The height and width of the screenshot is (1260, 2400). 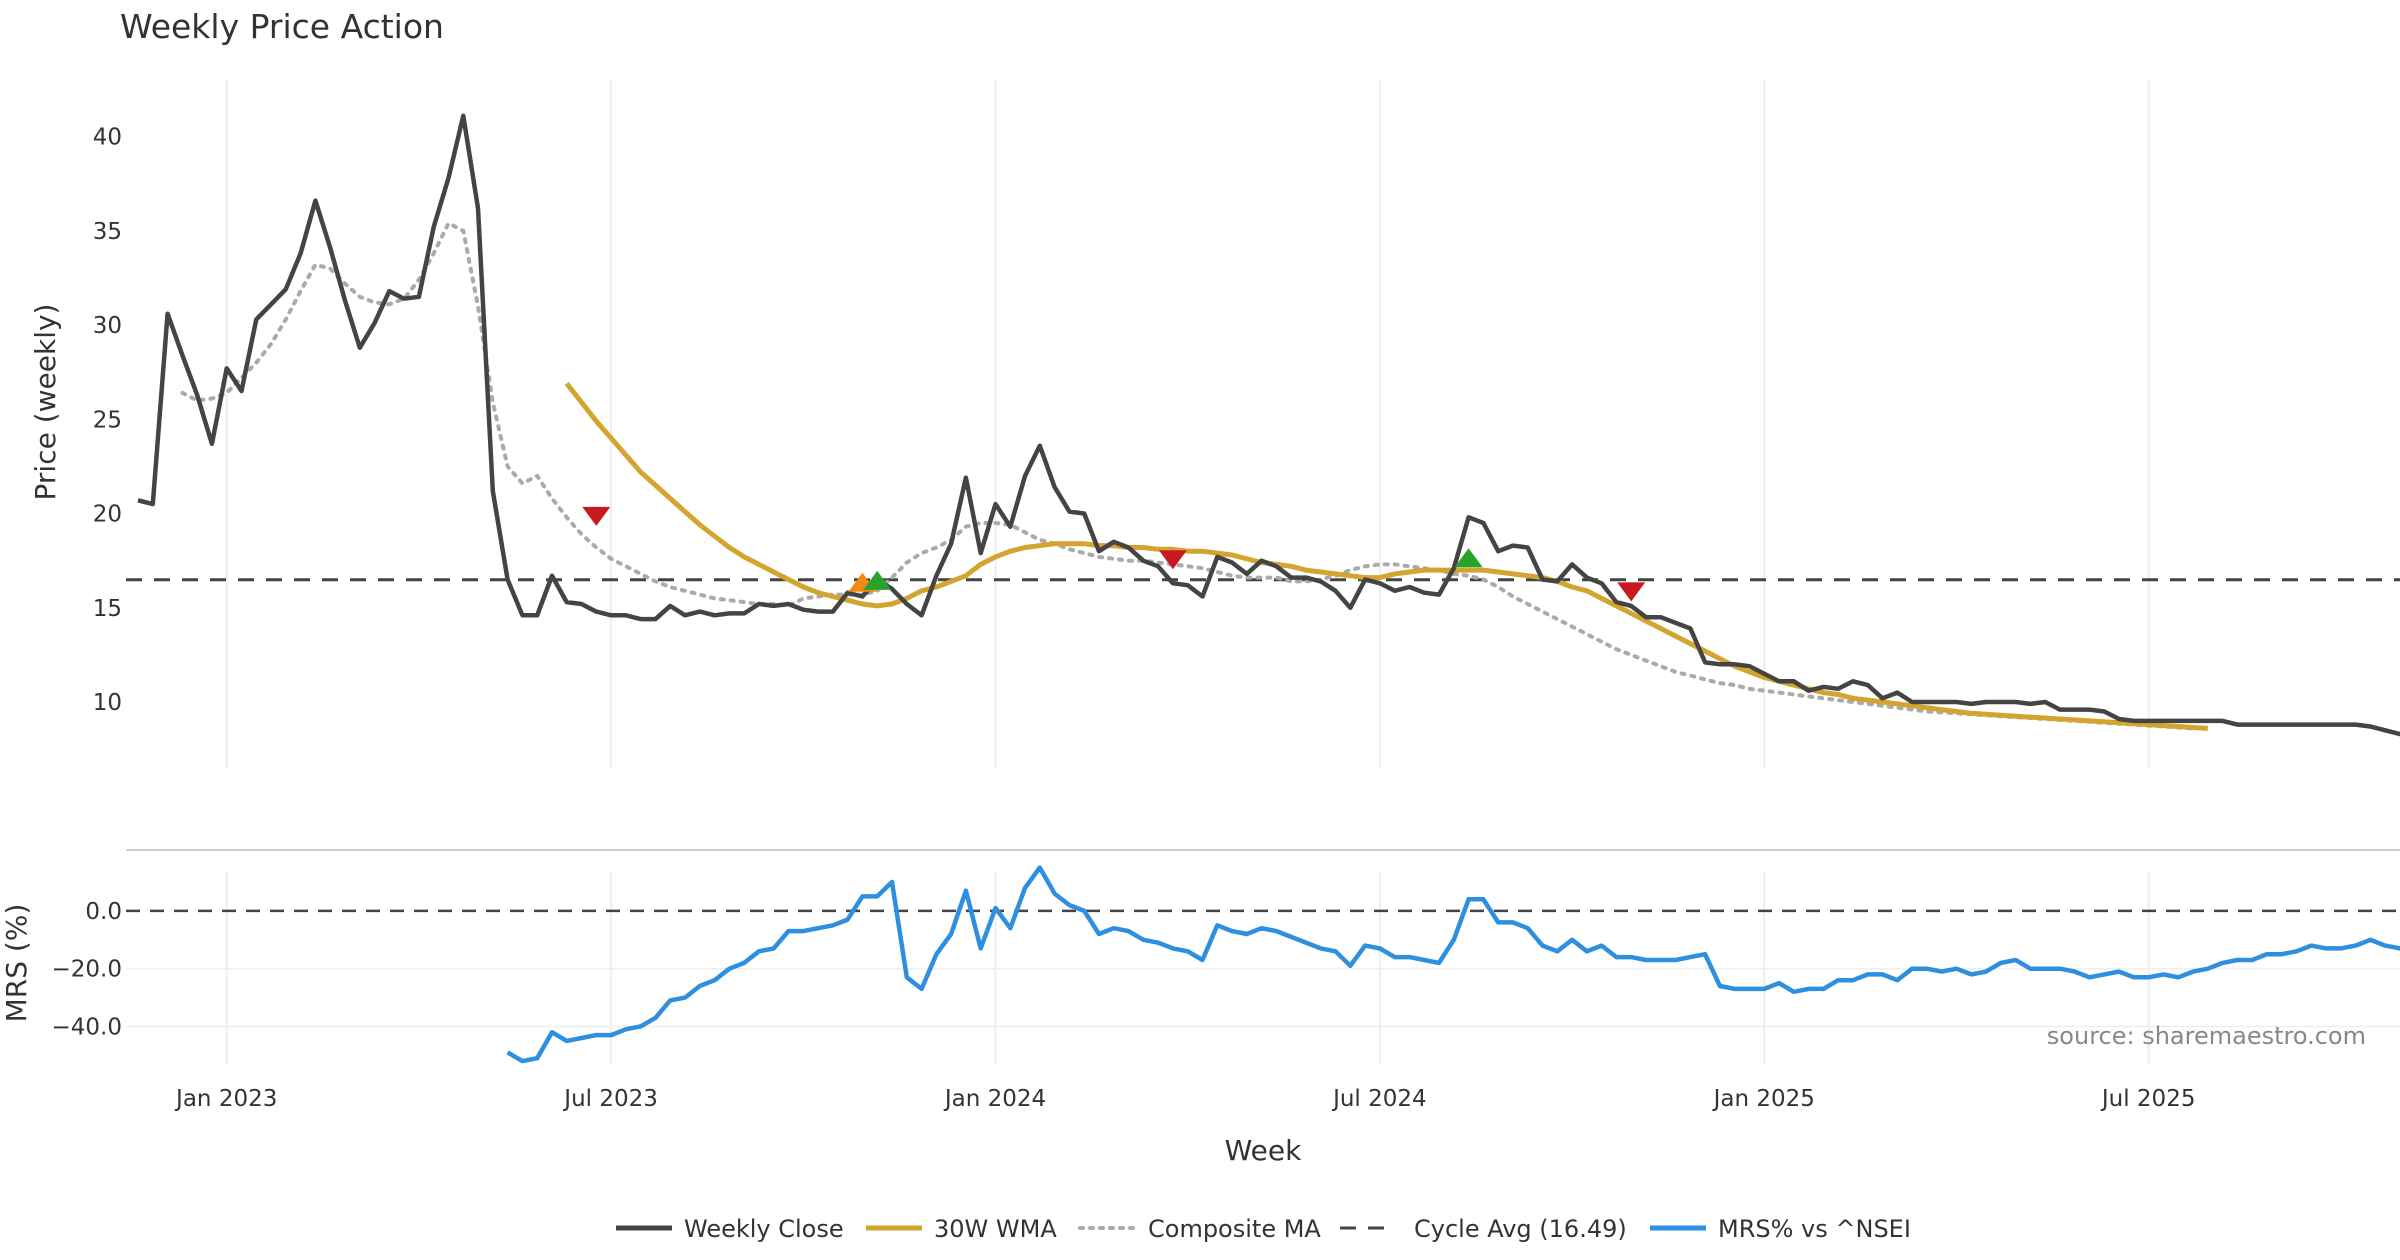 What do you see at coordinates (1453, 964) in the screenshot?
I see `mrs-line` at bounding box center [1453, 964].